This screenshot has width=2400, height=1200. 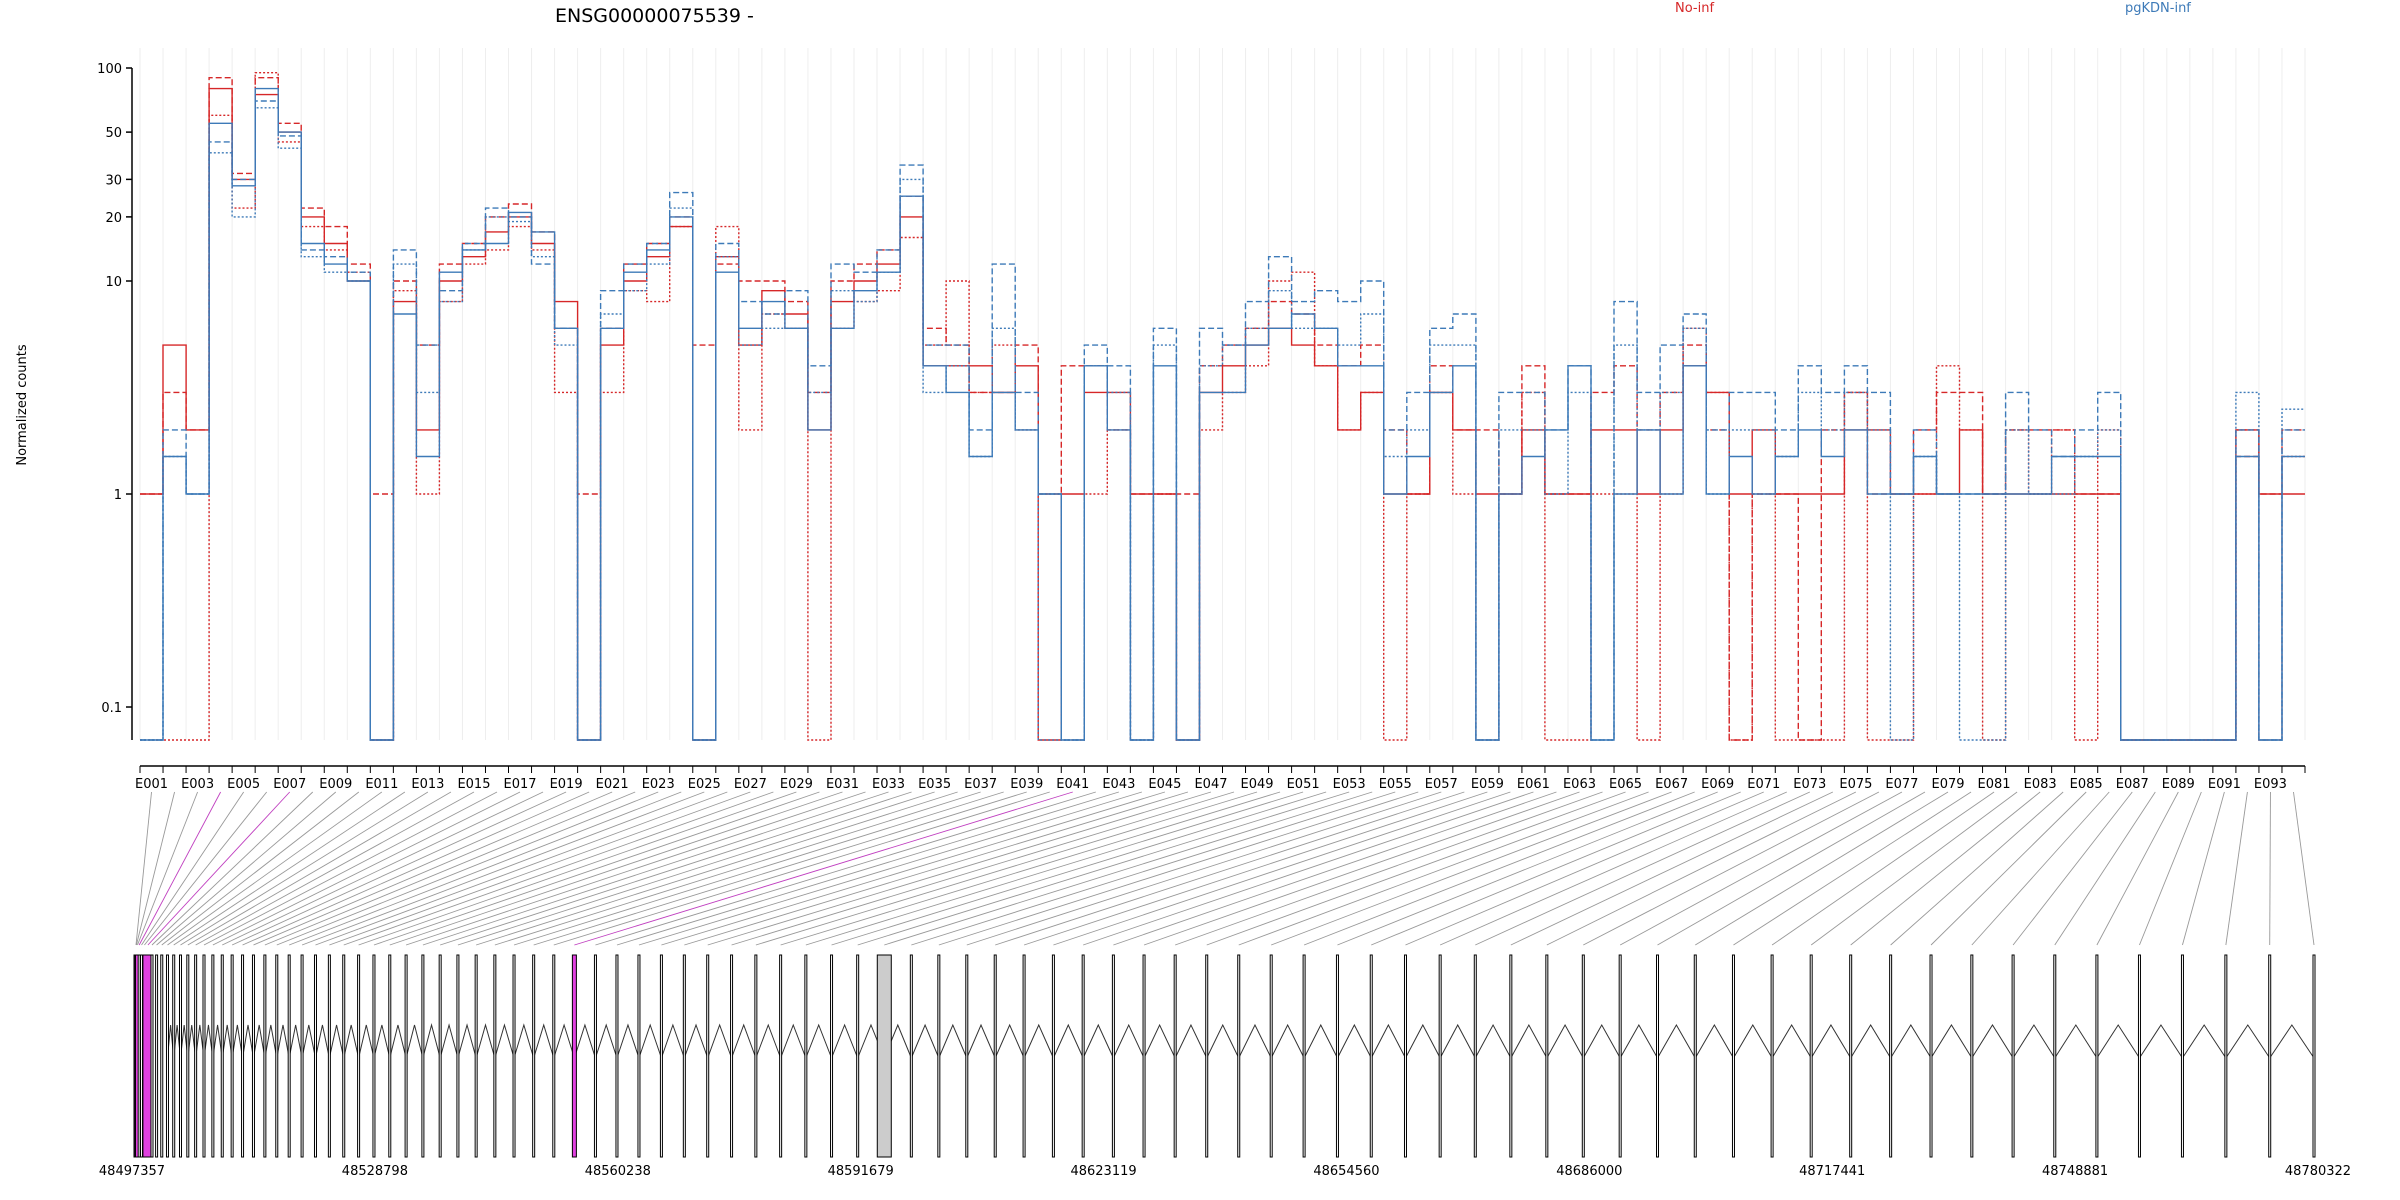 What do you see at coordinates (1694, 8) in the screenshot?
I see `legend-no-inf: No-inf` at bounding box center [1694, 8].